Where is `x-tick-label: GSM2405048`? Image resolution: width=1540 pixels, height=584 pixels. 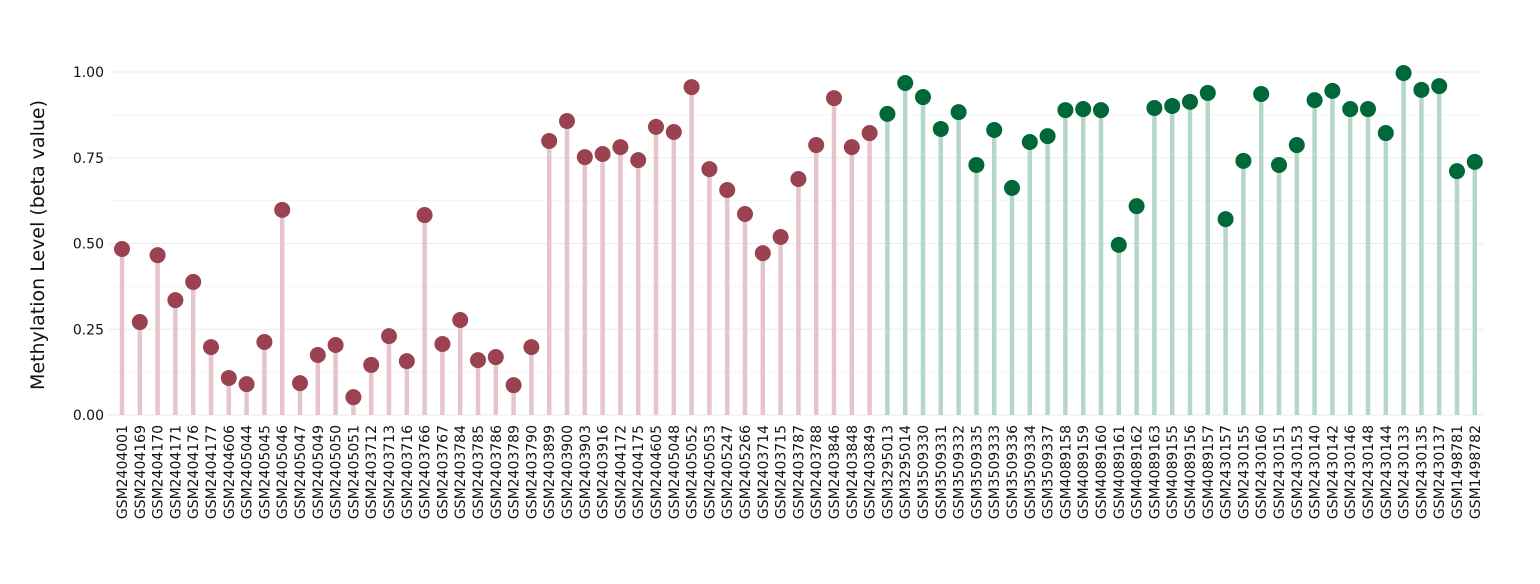 x-tick-label: GSM2405048 is located at coordinates (675, 472).